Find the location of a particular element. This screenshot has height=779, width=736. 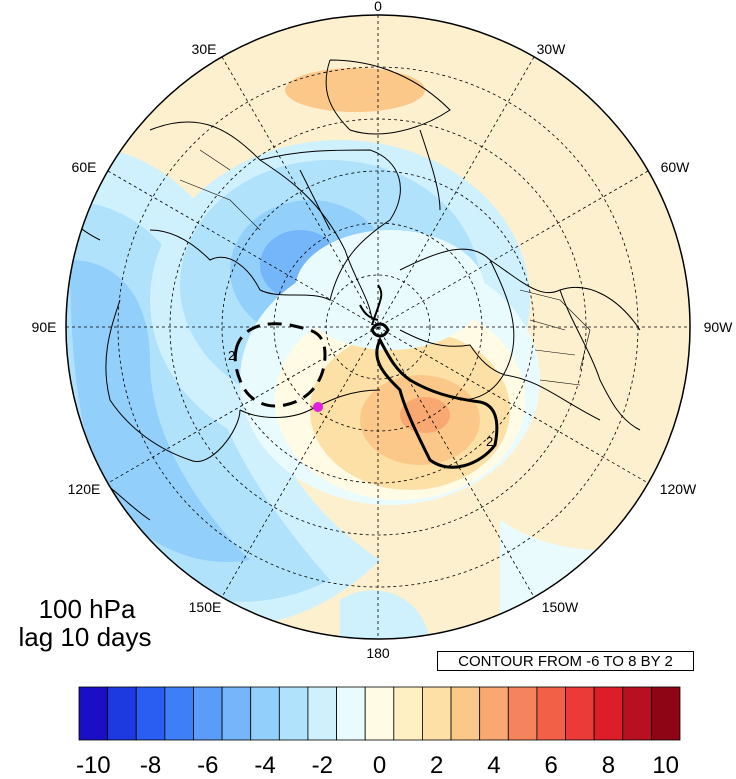

colorbar-tick-label: -2 is located at coordinates (322, 765).